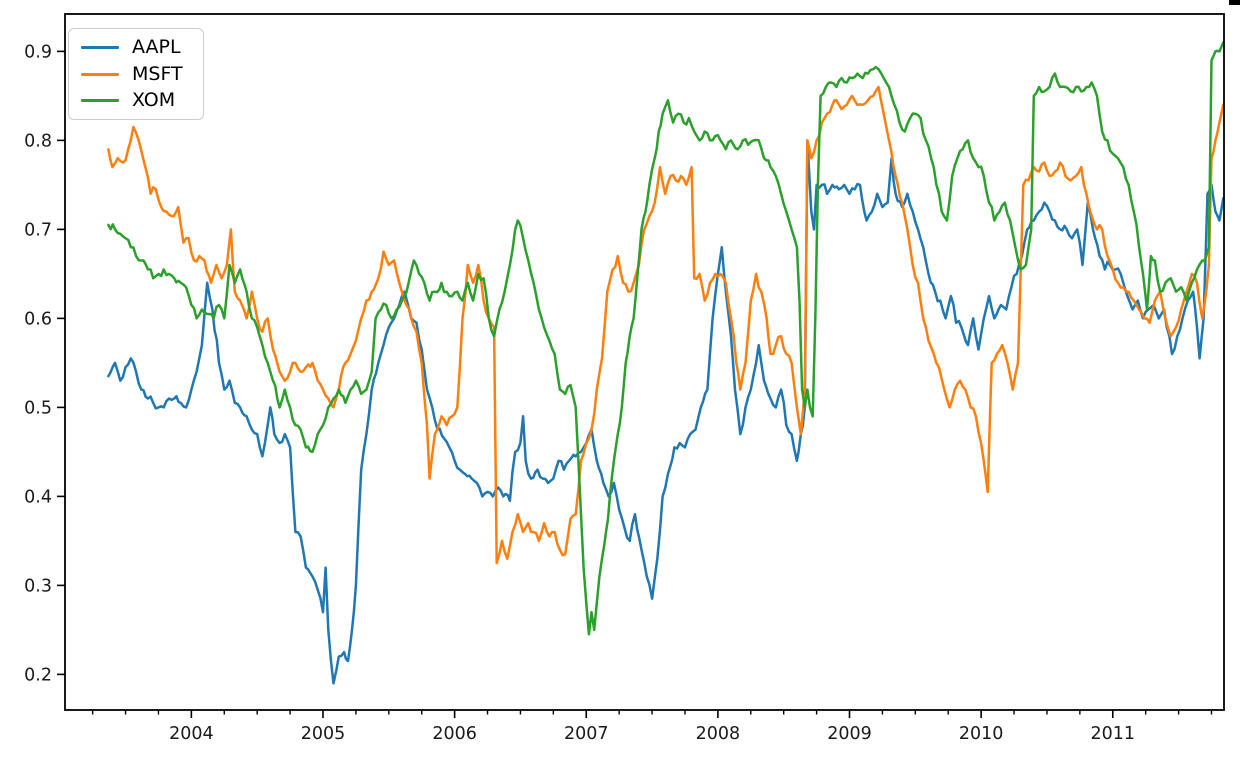  Describe the element at coordinates (38, 586) in the screenshot. I see `y-axis-tick-label: 0.3` at that location.